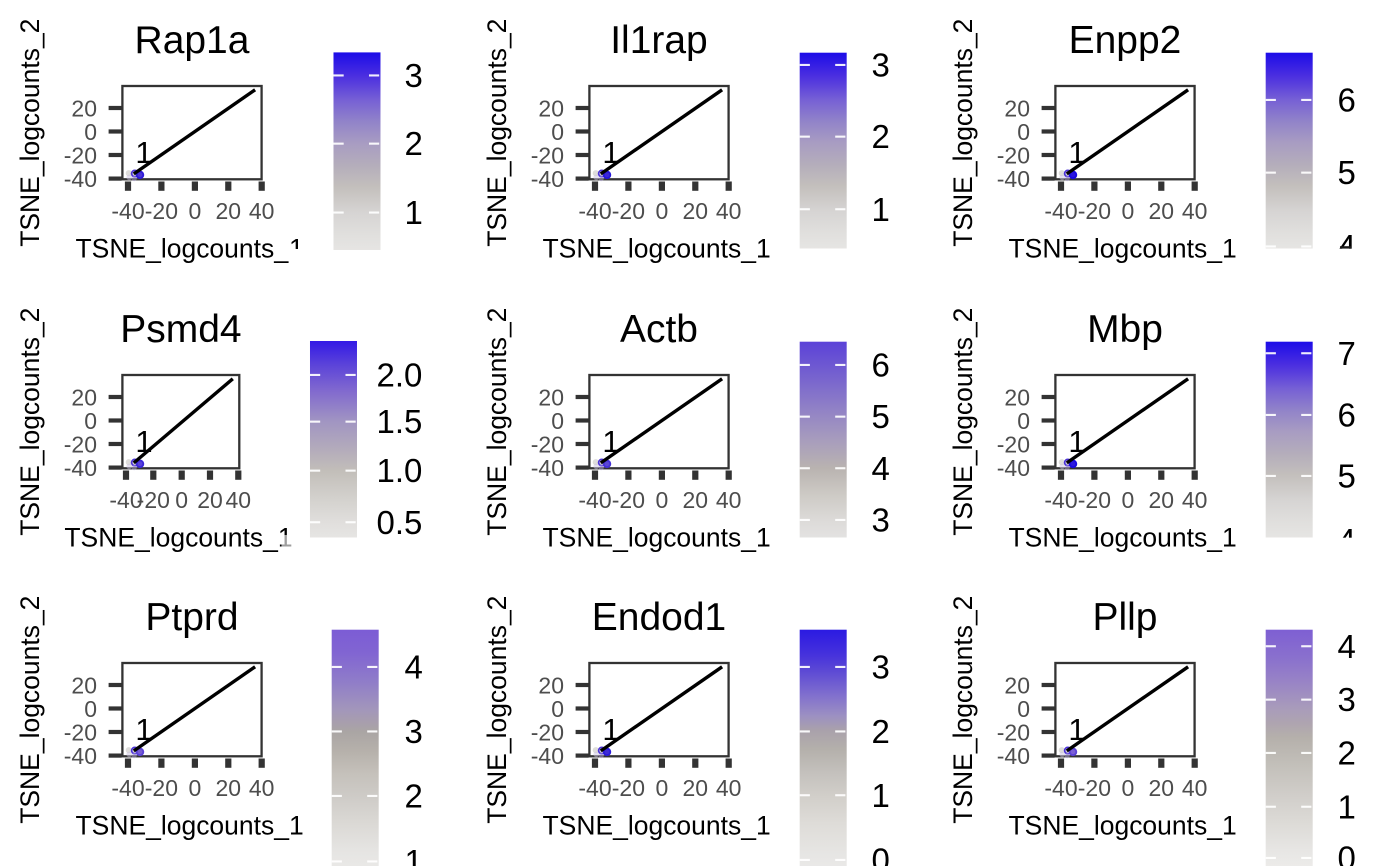  What do you see at coordinates (399, 374) in the screenshot?
I see `svg-text: 2.0` at bounding box center [399, 374].